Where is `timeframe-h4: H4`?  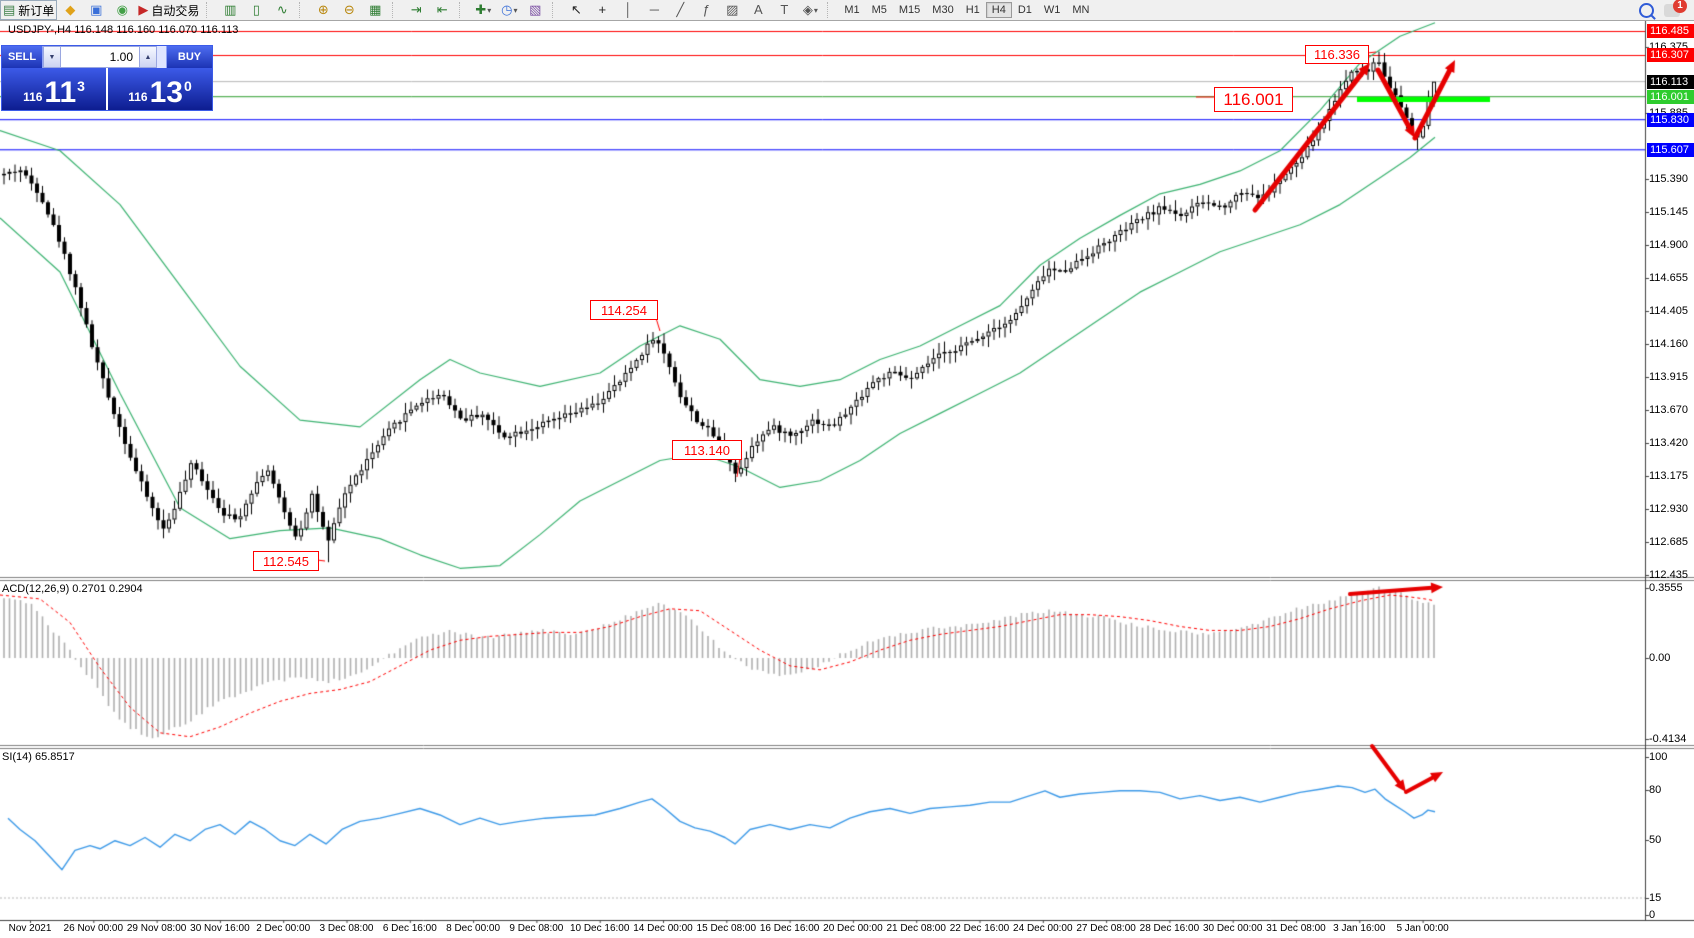 timeframe-h4: H4 is located at coordinates (998, 10).